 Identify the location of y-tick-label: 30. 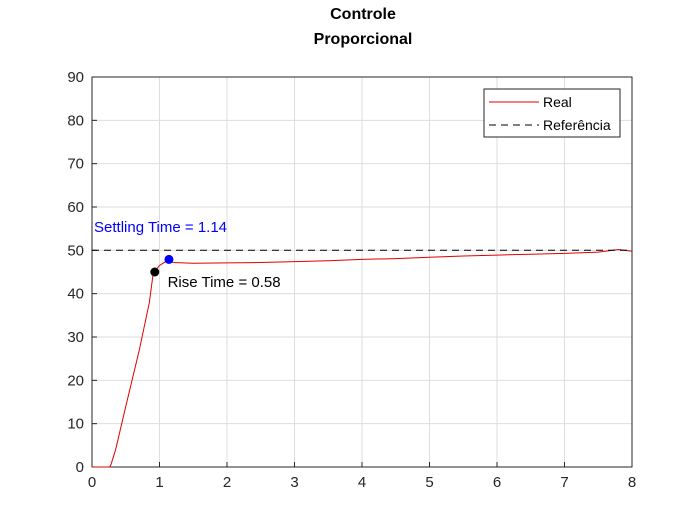
(75, 337).